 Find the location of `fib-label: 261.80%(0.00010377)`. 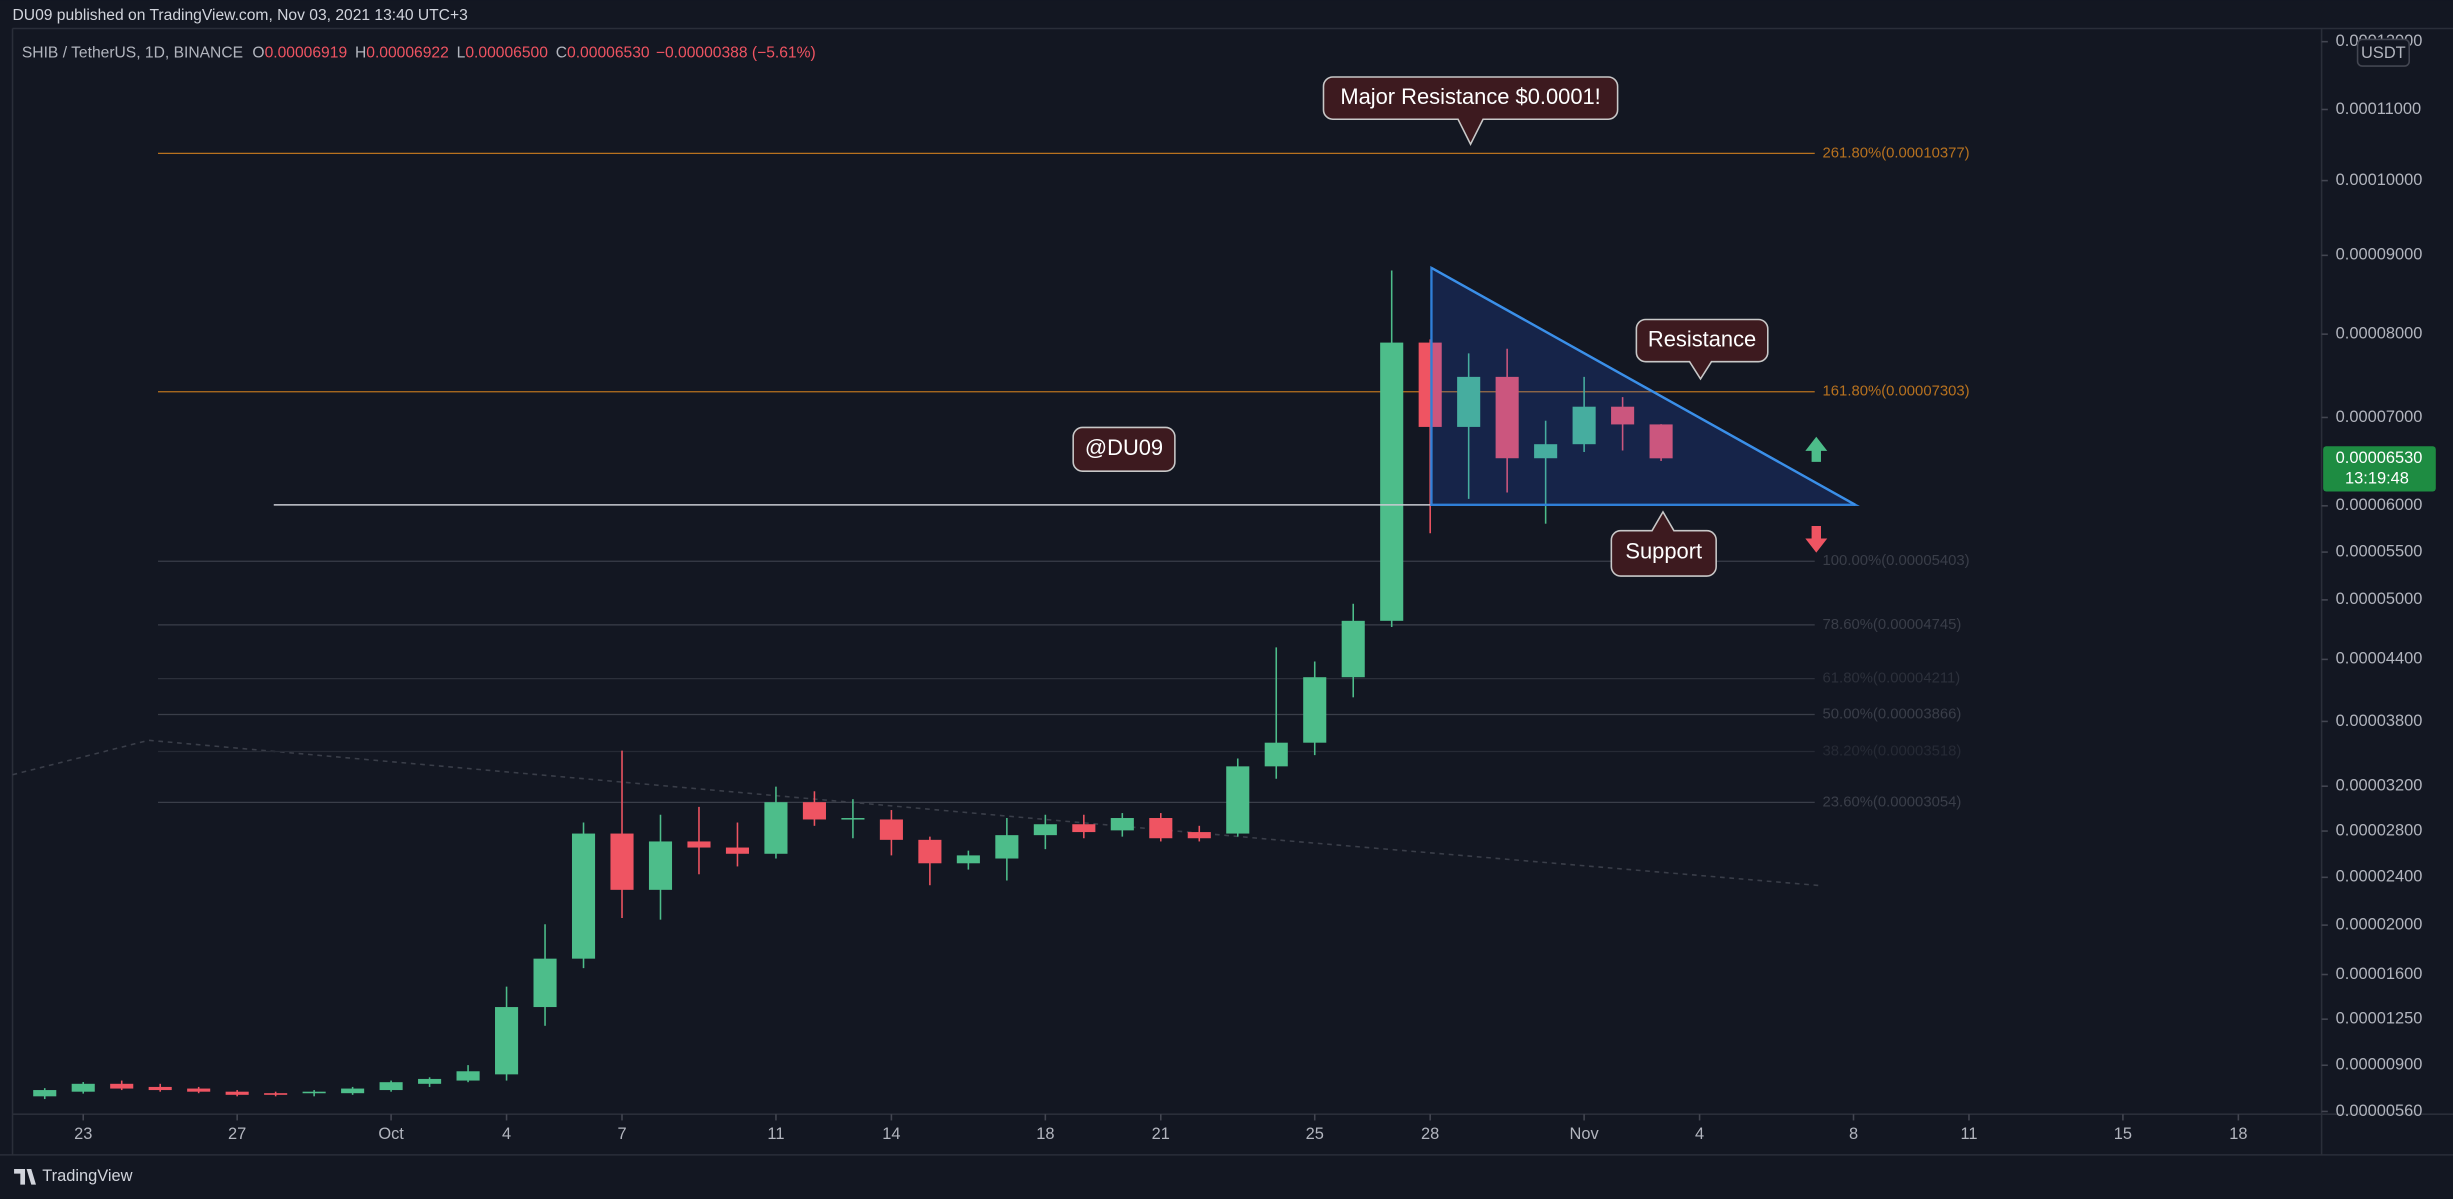

fib-label: 261.80%(0.00010377) is located at coordinates (1896, 153).